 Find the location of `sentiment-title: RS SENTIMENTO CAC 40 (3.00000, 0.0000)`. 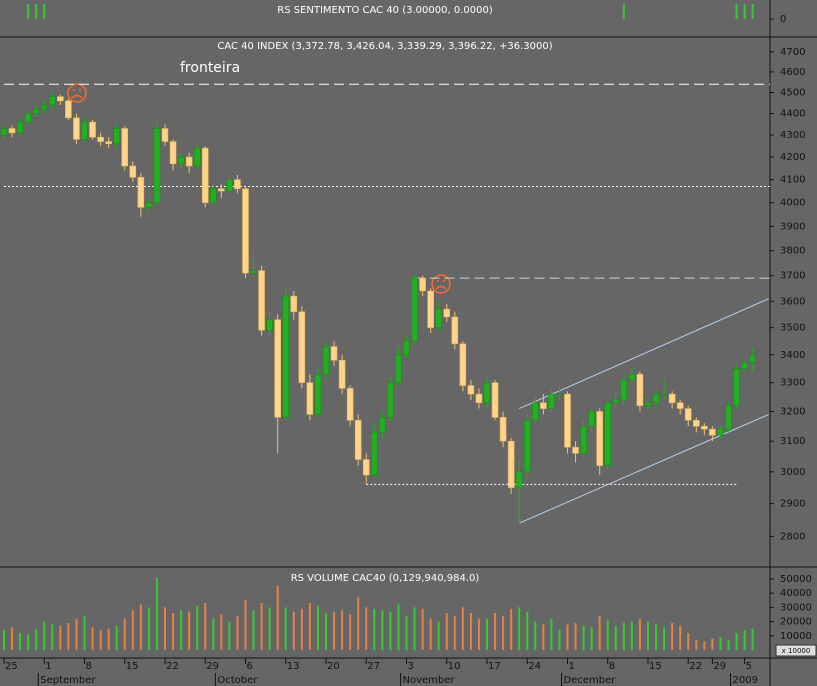

sentiment-title: RS SENTIMENTO CAC 40 (3.00000, 0.0000) is located at coordinates (385, 10).